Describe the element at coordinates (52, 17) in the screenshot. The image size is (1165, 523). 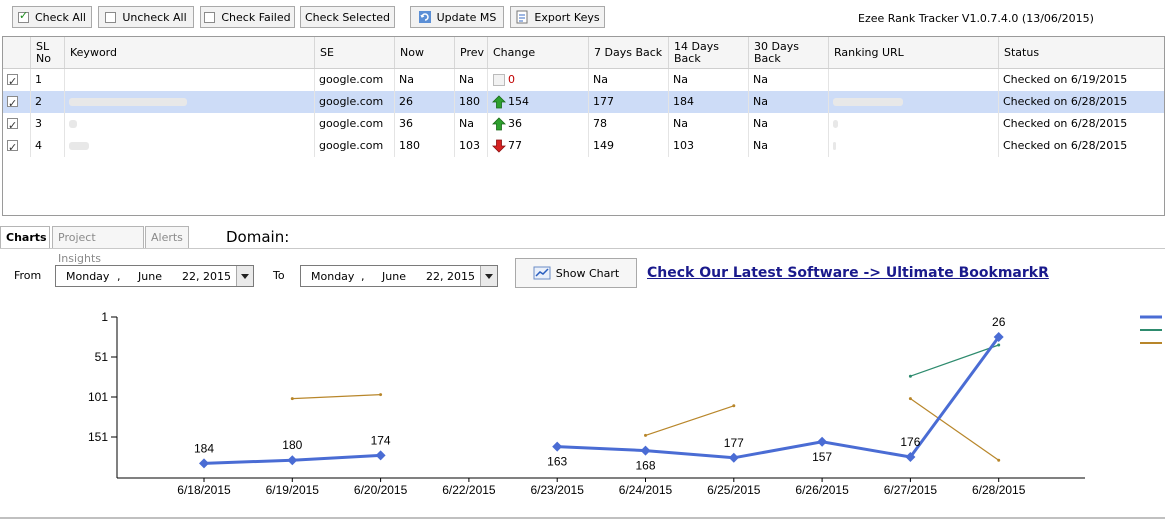
I see `check-all-button: Check All` at that location.